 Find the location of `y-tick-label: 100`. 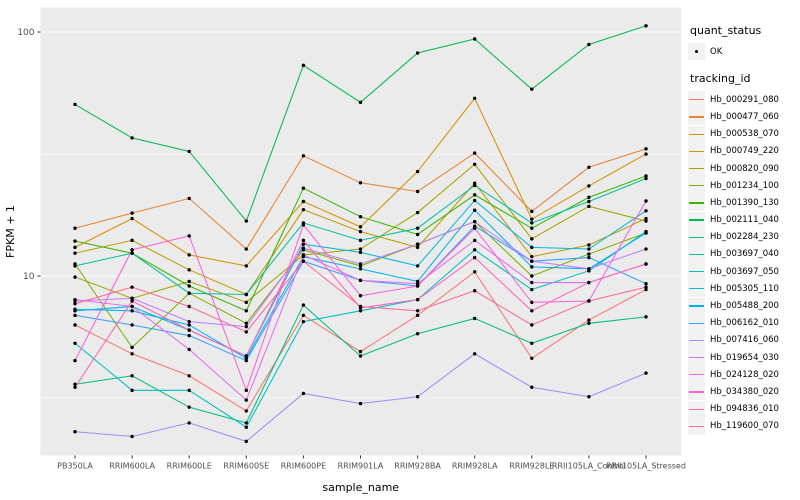

y-tick-label: 100 is located at coordinates (25, 33).